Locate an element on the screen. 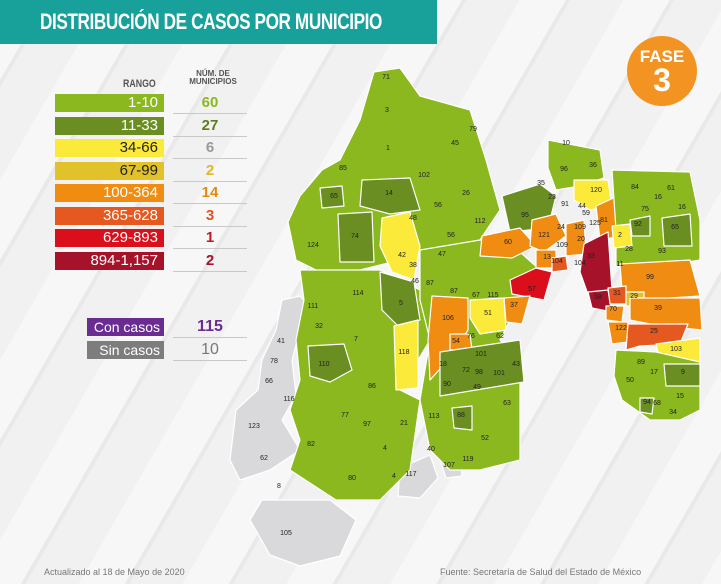 The height and width of the screenshot is (584, 721). region-104w is located at coordinates (560, 264).